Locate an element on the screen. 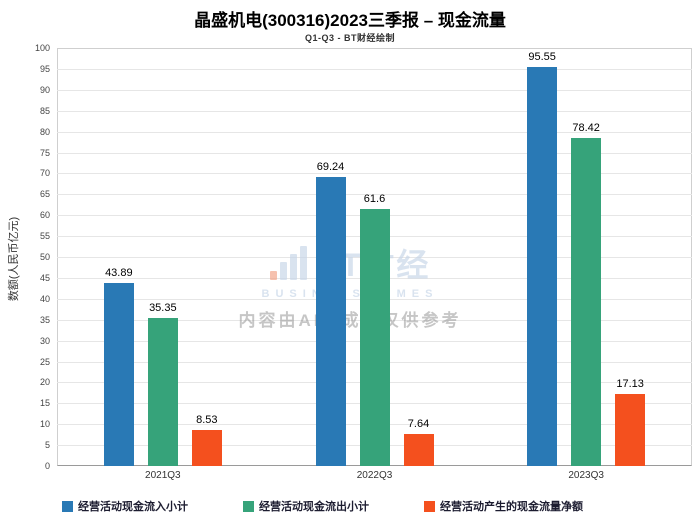 This screenshot has width=700, height=524. y-tick-label: 60 is located at coordinates (44, 215).